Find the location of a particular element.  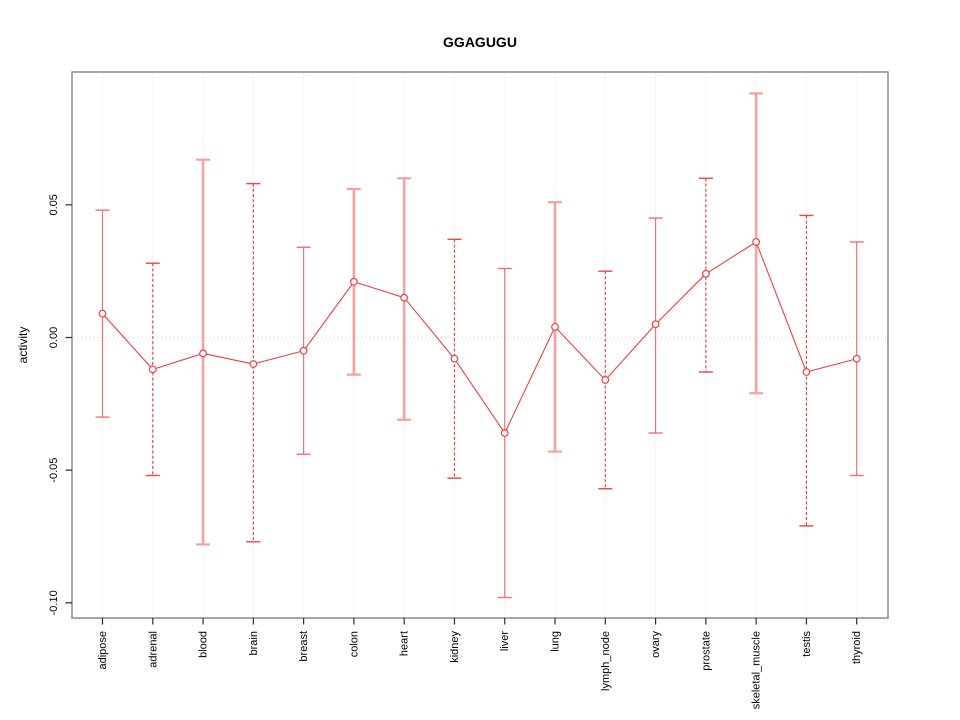

x-tick-label: skeletal_muscle is located at coordinates (757, 670).